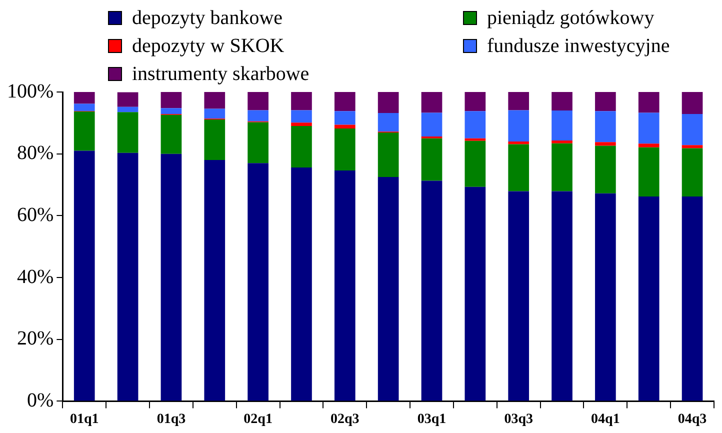 The height and width of the screenshot is (433, 722). I want to click on x-tick-label: 04q1, so click(605, 420).